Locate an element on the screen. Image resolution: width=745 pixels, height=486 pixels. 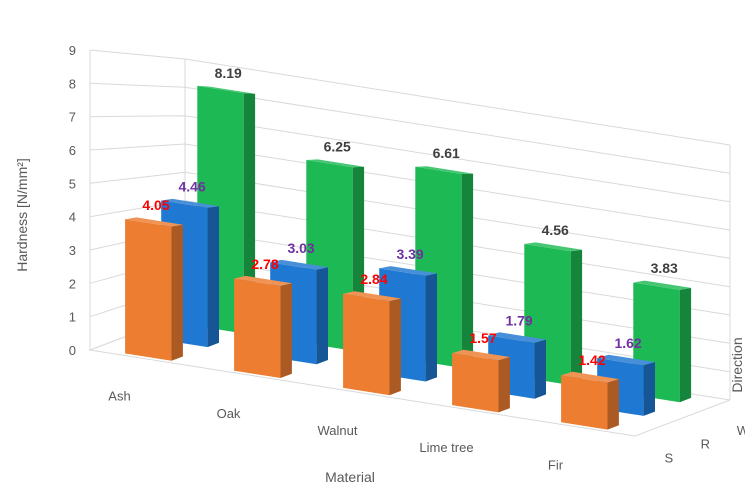
y-tick-label: 8 is located at coordinates (72, 83).